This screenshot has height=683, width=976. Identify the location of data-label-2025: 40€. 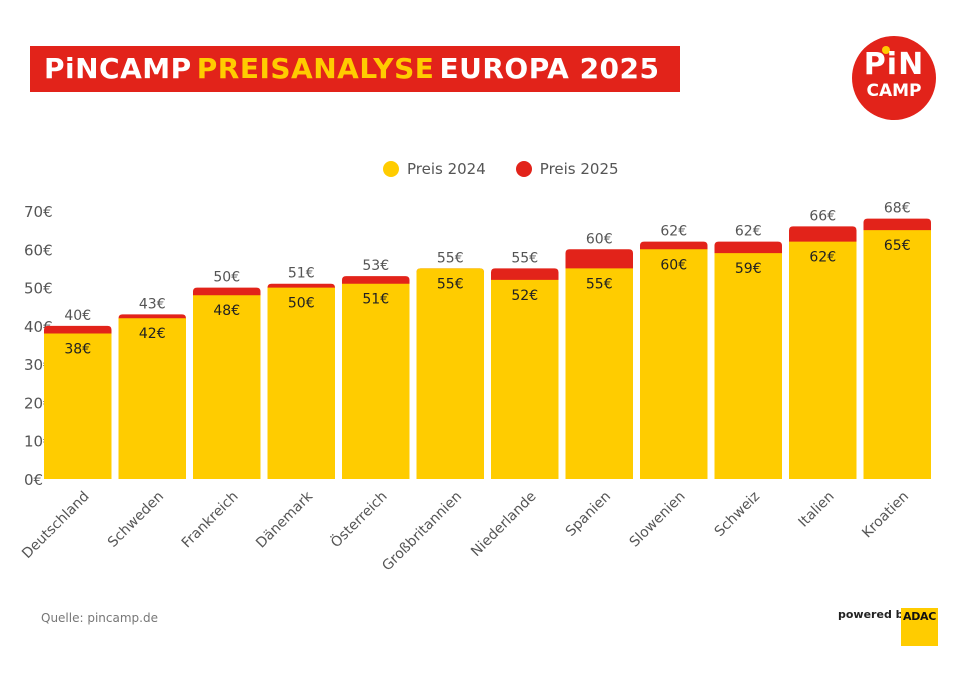
(77, 316).